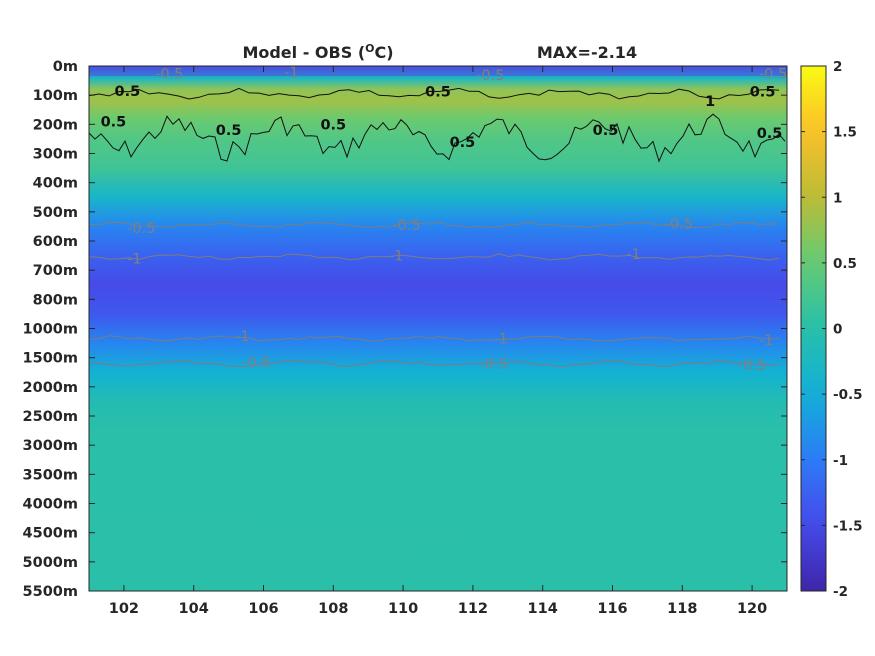 The width and height of the screenshot is (875, 656). I want to click on colorbar-ticks: 2 1.5 1 0.5 0 -0.5 -1 -1.5 -2, so click(832, 329).